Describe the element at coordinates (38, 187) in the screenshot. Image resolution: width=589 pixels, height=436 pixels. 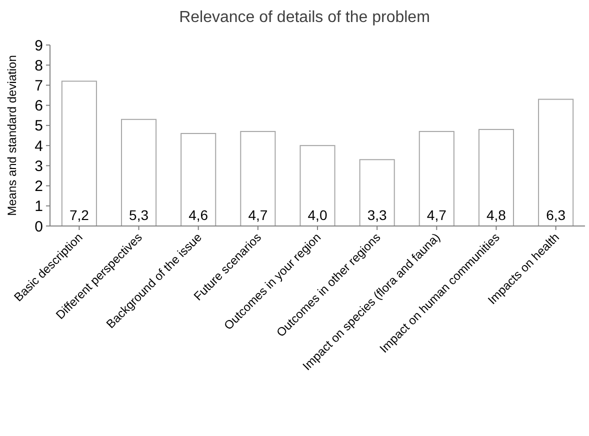
I see `y-tick-label: 2` at that location.